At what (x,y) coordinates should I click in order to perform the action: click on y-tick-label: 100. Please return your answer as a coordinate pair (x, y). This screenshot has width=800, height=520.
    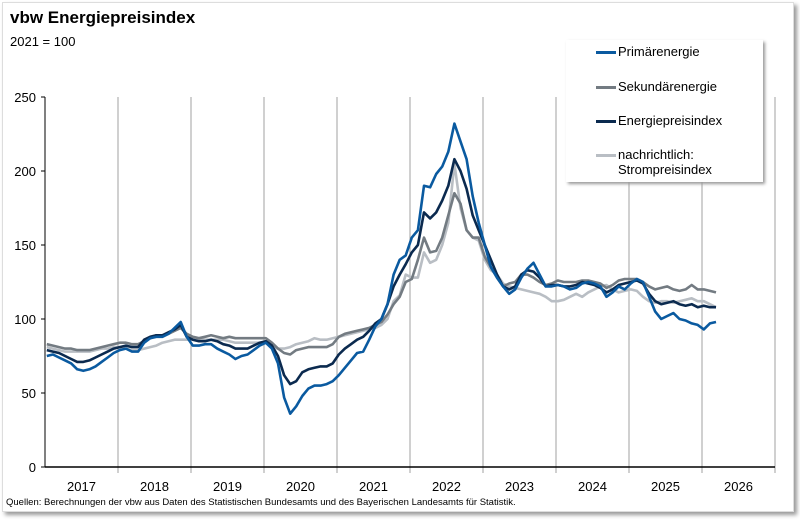
    Looking at the image, I should click on (25, 319).